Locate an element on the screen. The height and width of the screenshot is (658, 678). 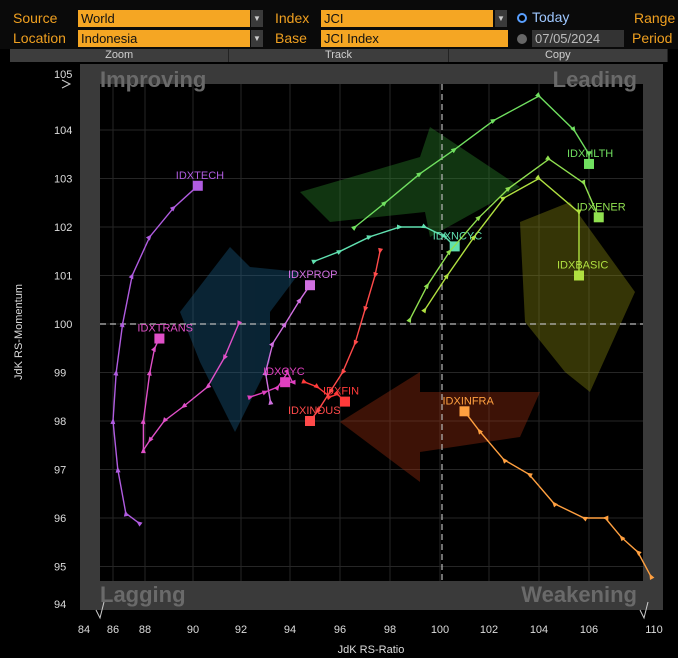
date-field: 07/05/2024 is located at coordinates (578, 38).